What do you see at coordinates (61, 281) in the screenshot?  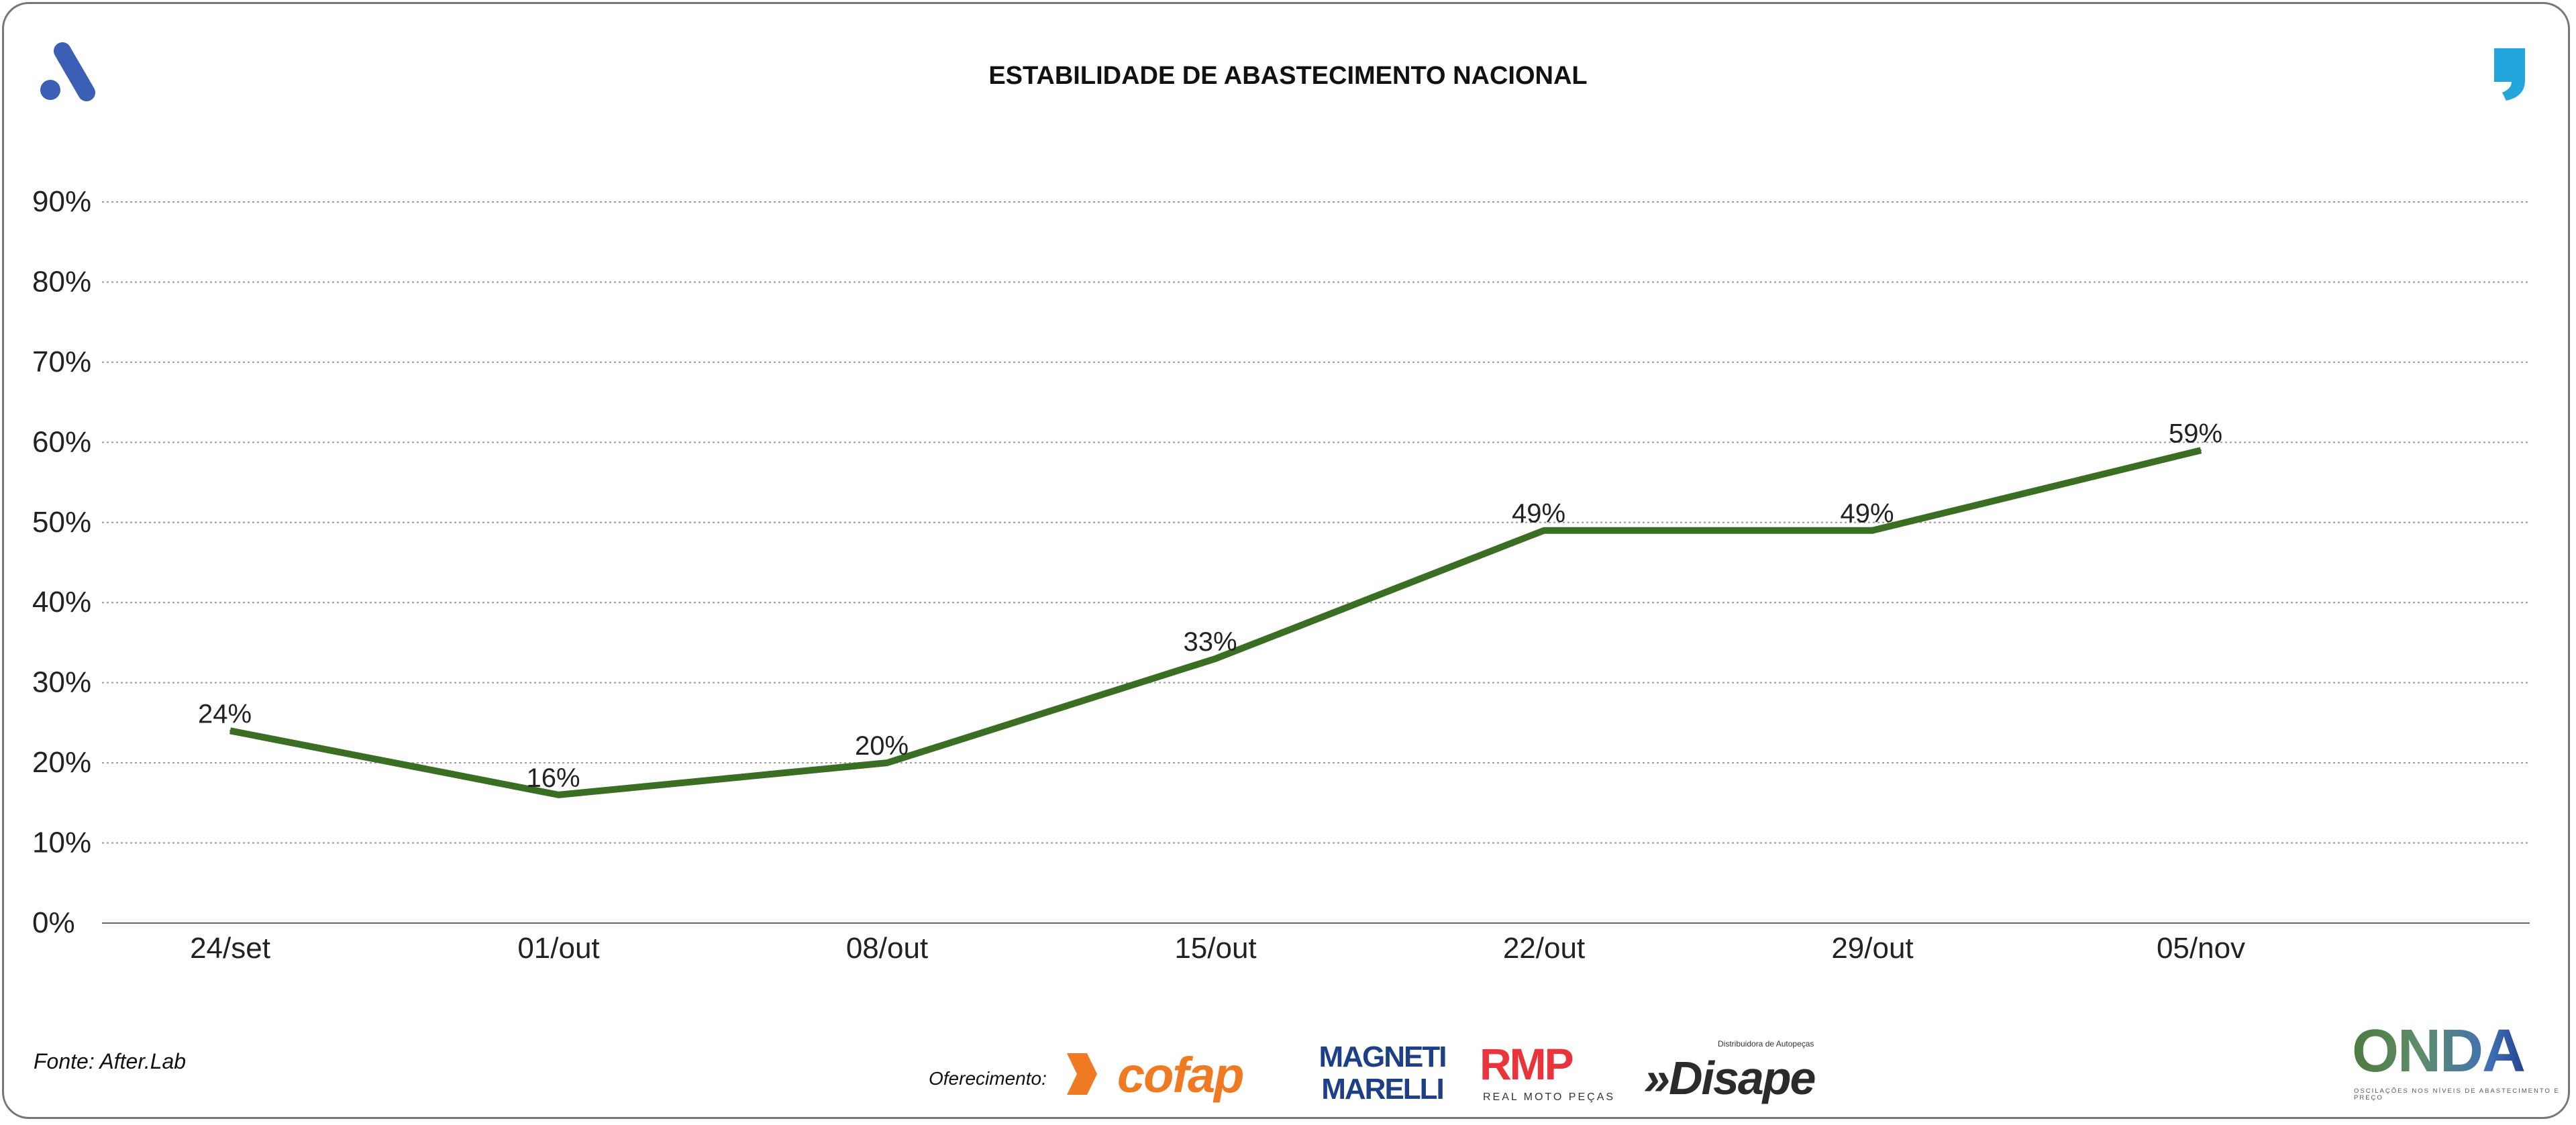 I see `y-tick-label: 80%` at bounding box center [61, 281].